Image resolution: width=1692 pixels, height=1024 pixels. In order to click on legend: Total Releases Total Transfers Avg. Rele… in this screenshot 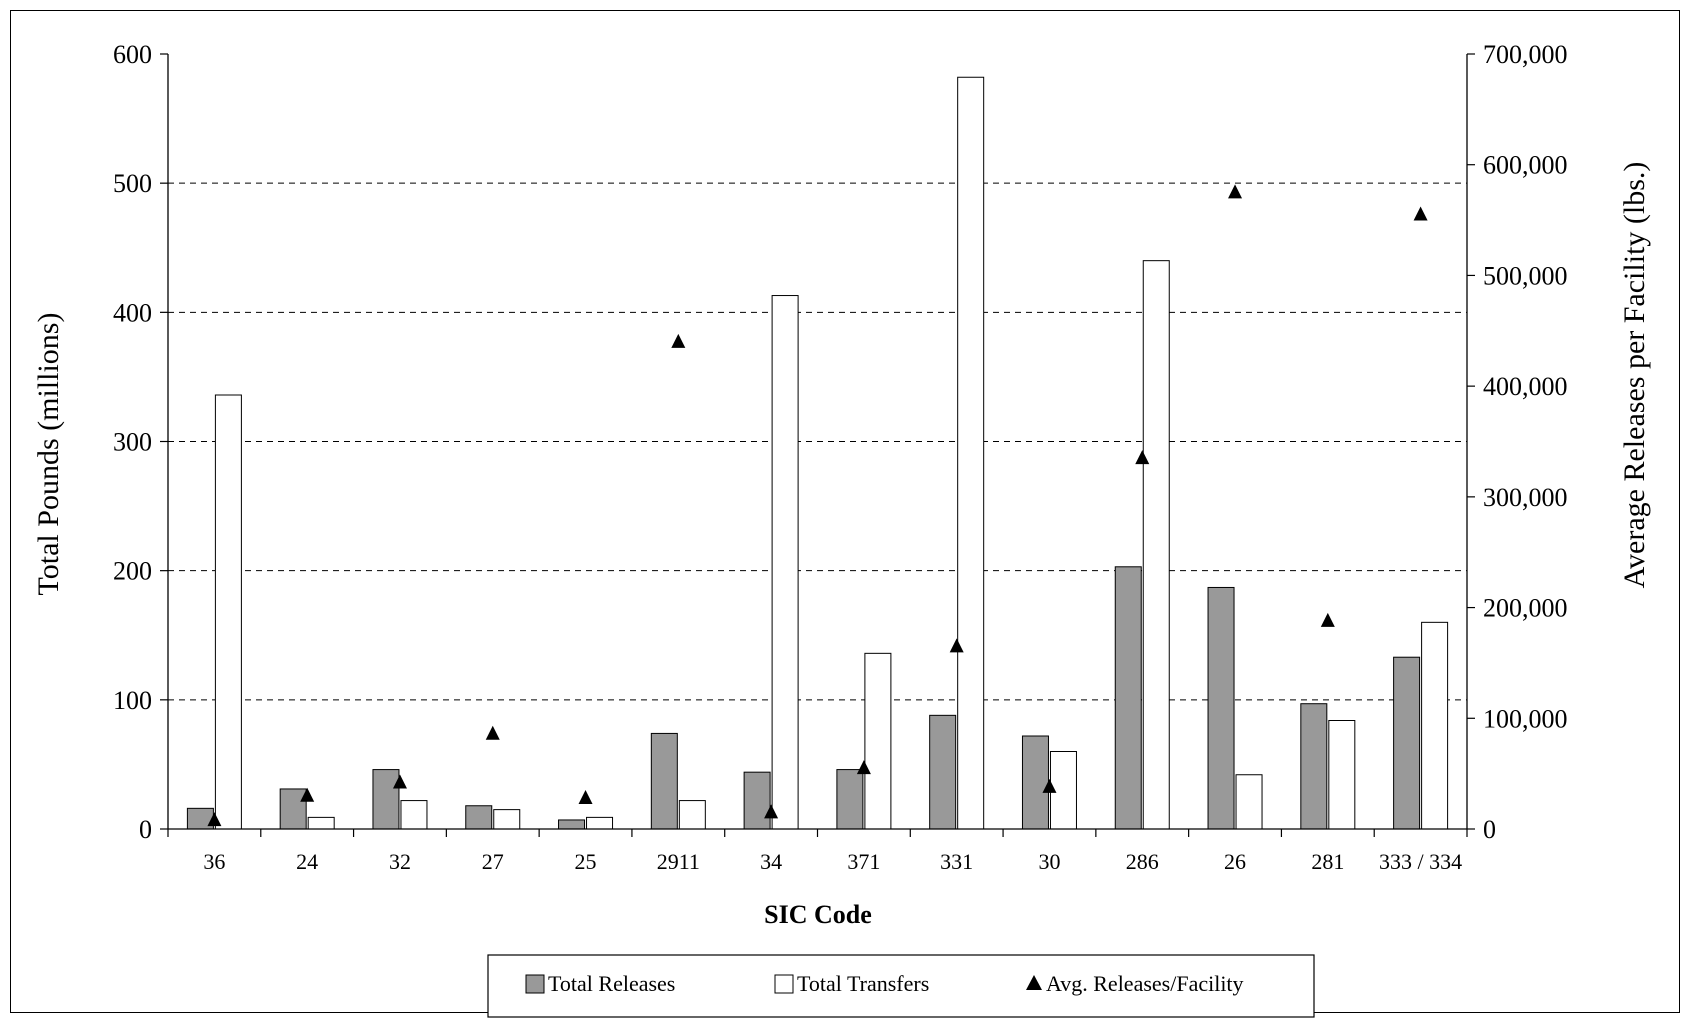, I will do `click(901, 986)`.